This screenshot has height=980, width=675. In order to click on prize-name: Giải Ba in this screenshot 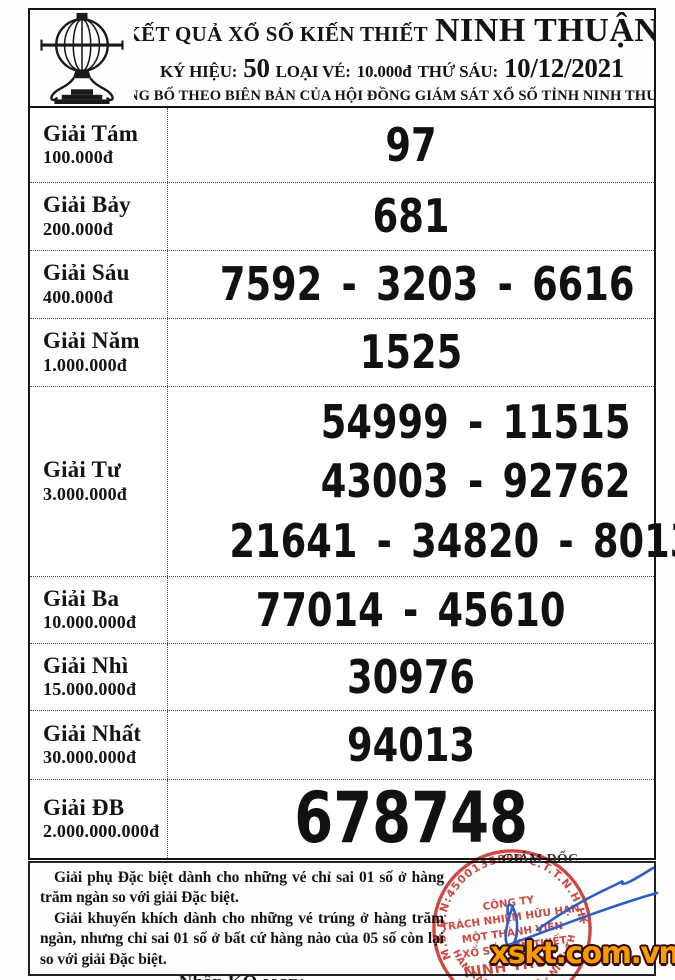, I will do `click(81, 598)`.